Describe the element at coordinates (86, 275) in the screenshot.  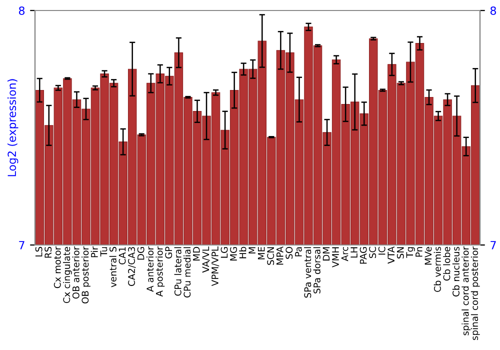
I see `x-tick-label: OB posterior` at that location.